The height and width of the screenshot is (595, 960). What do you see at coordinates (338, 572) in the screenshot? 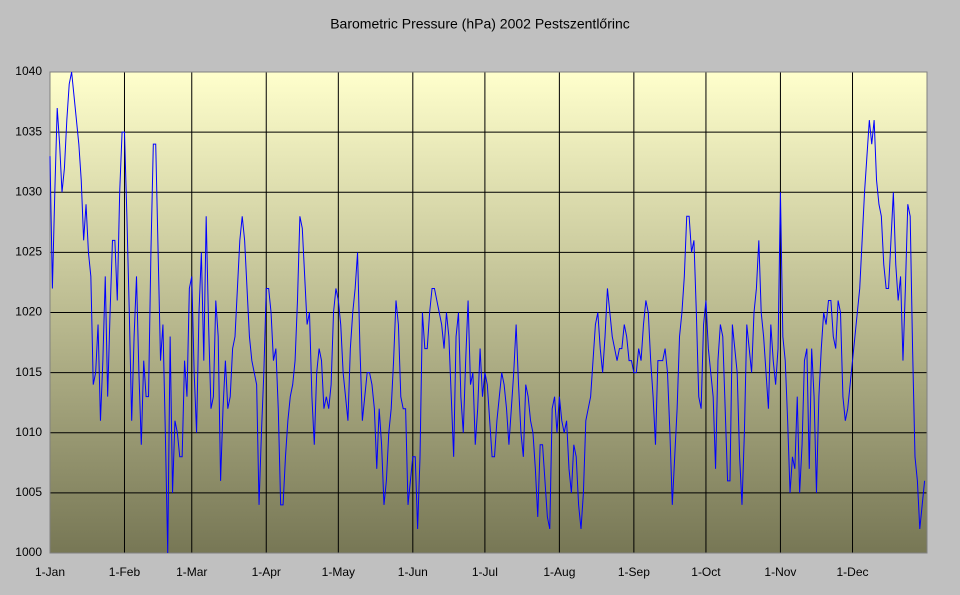
I see `x-tick-label: 1-May` at bounding box center [338, 572].